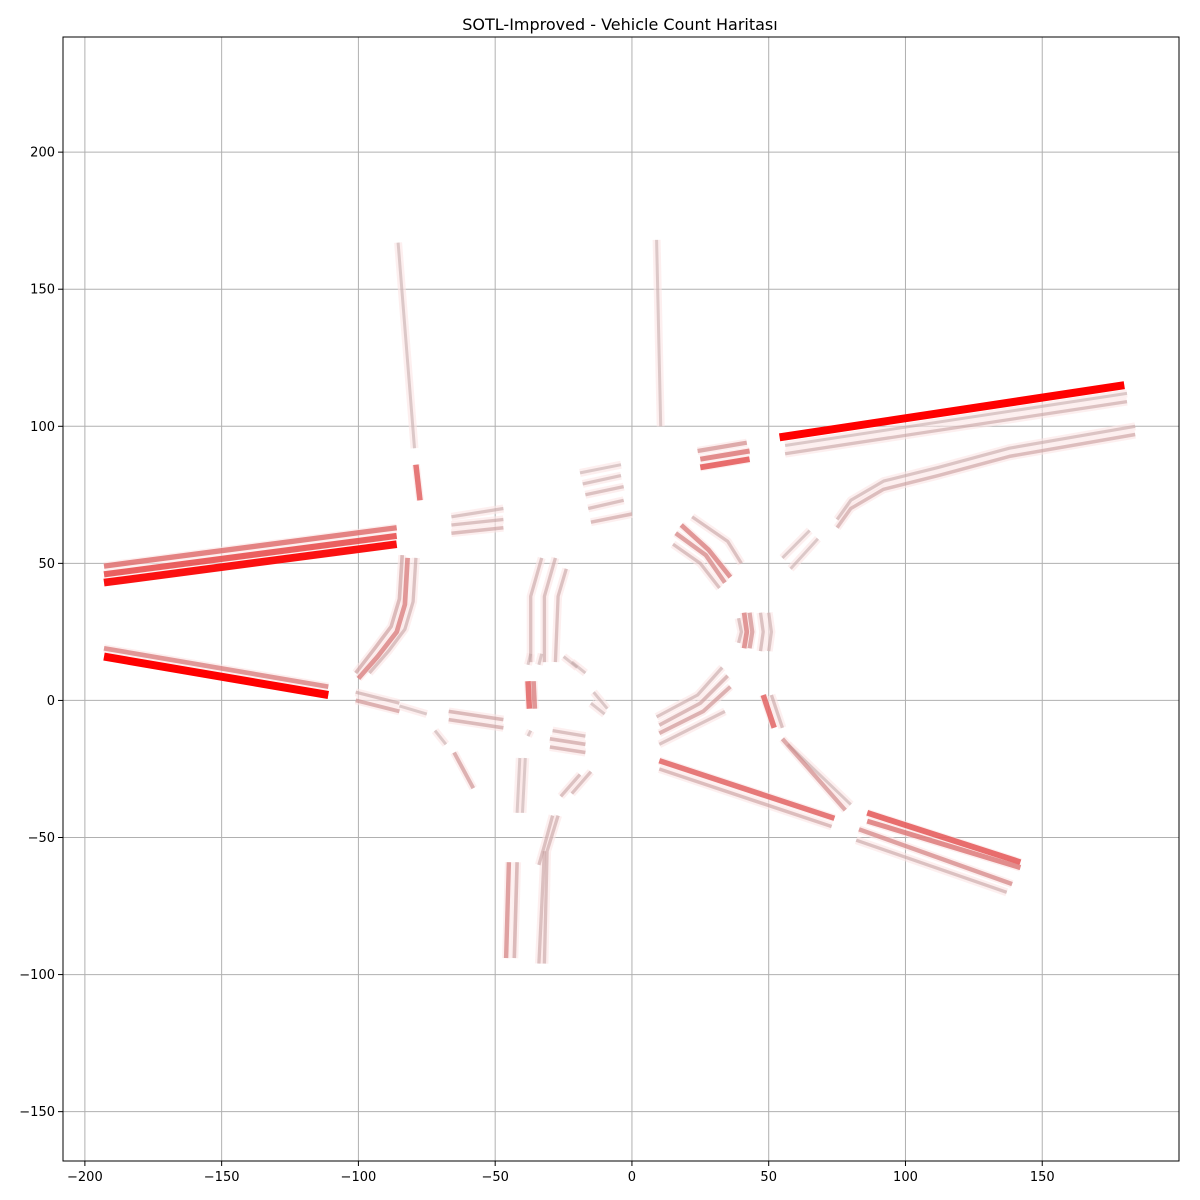 This screenshot has height=1200, width=1200. What do you see at coordinates (222, 1177) in the screenshot?
I see `x-tick-label: −150` at bounding box center [222, 1177].